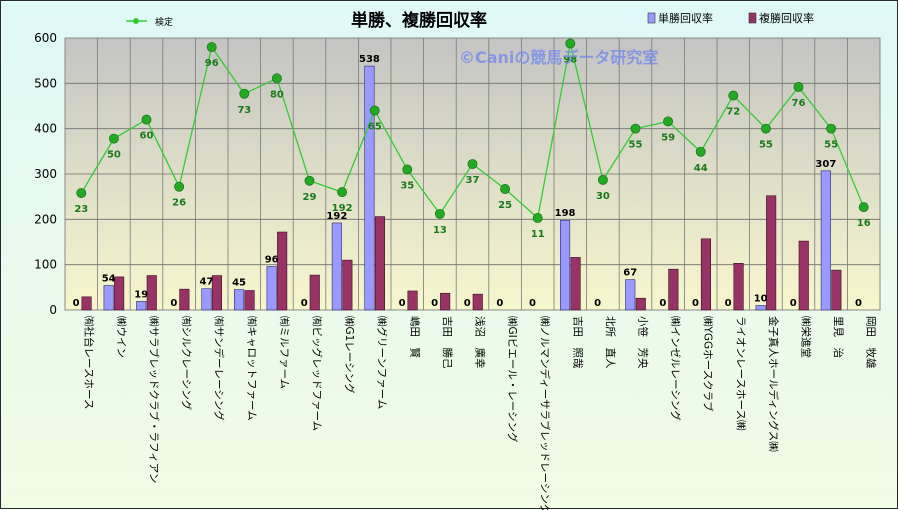  What do you see at coordinates (440, 230) in the screenshot?
I see `data-label-line: 13` at bounding box center [440, 230].